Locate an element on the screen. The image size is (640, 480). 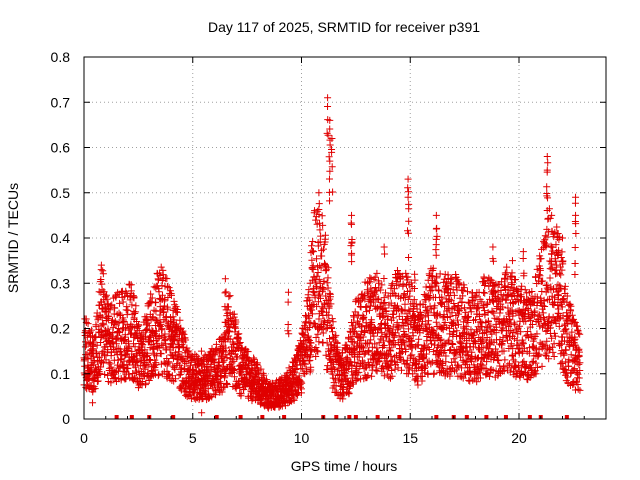
y-axis-label: SRMTID / TECUs is located at coordinates (13, 238).